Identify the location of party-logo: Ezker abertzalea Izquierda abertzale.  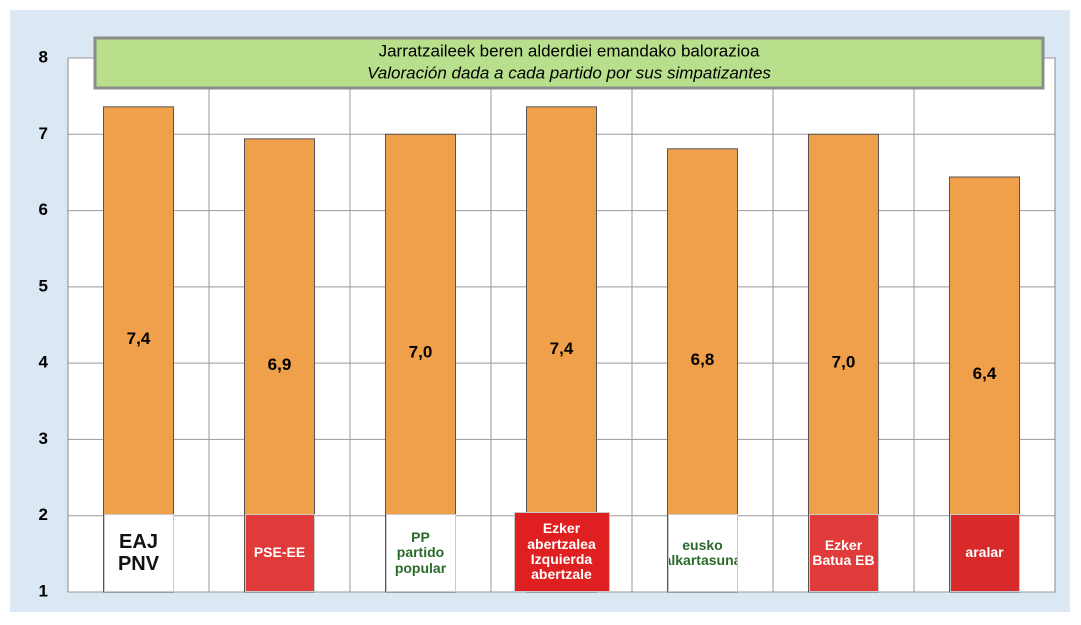
(561, 552).